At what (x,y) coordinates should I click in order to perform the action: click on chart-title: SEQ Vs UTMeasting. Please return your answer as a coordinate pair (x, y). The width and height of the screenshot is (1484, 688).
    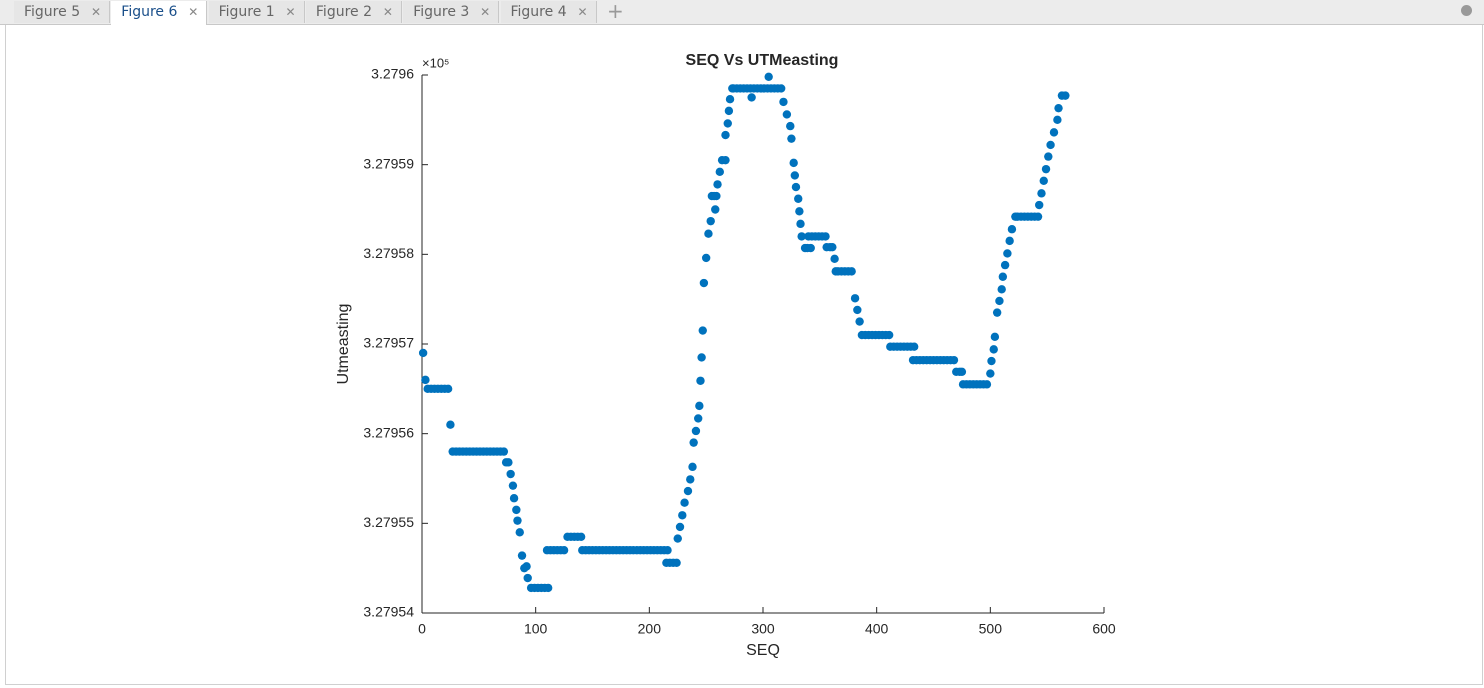
    Looking at the image, I should click on (762, 60).